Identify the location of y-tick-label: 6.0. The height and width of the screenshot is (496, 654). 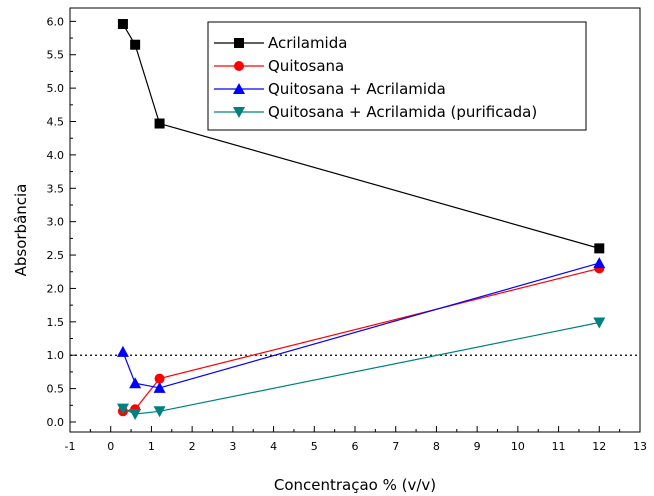
(56, 21).